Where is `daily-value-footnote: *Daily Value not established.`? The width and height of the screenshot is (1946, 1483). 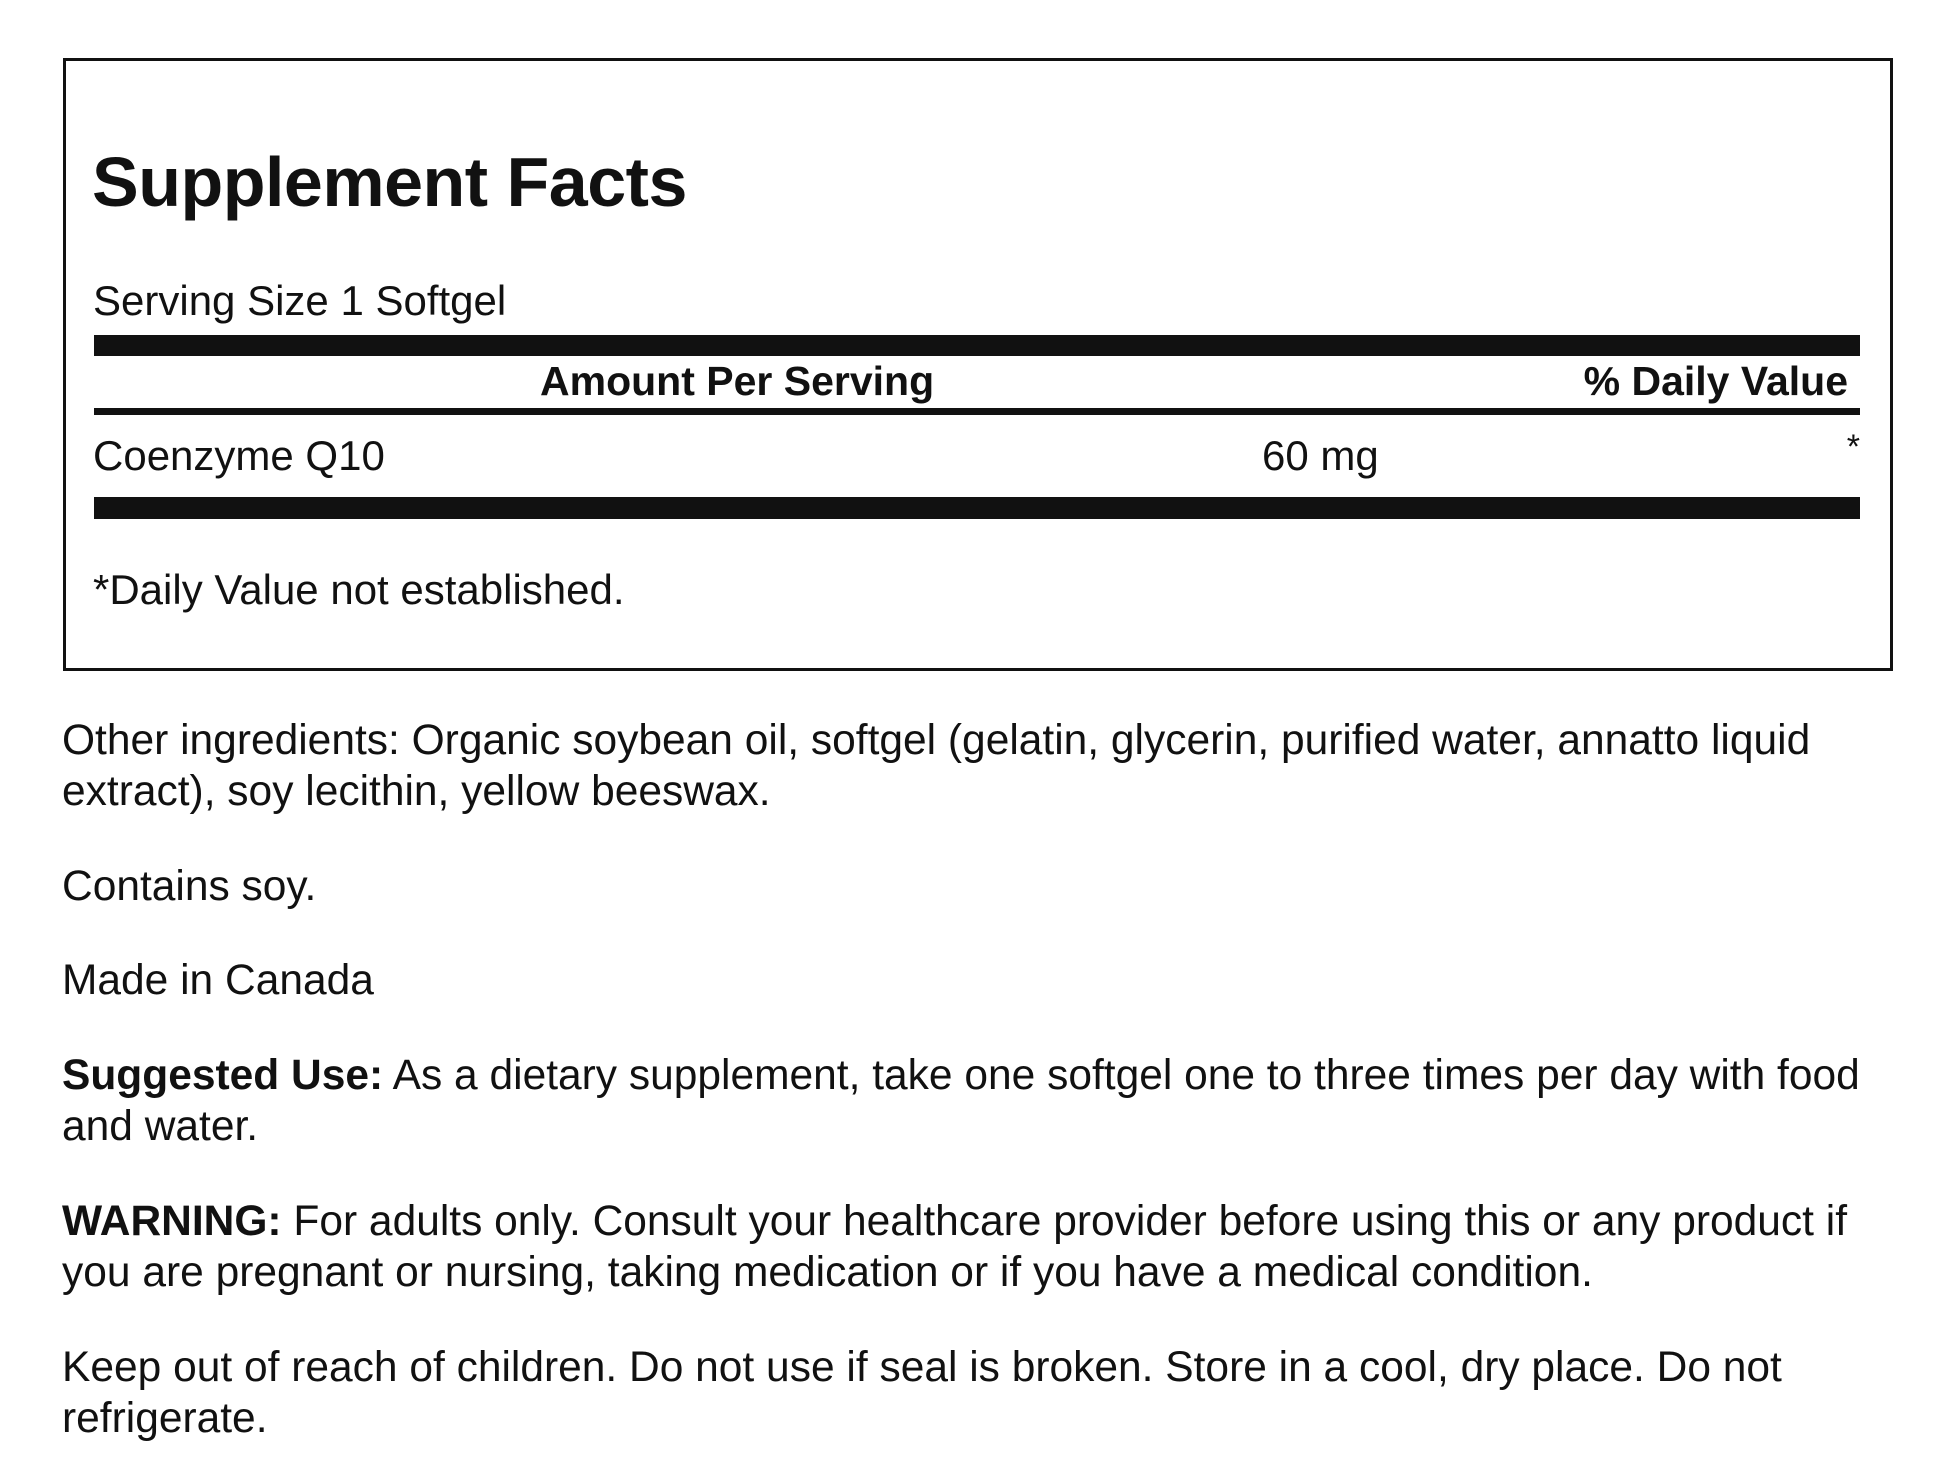
daily-value-footnote: *Daily Value not established. is located at coordinates (359, 589).